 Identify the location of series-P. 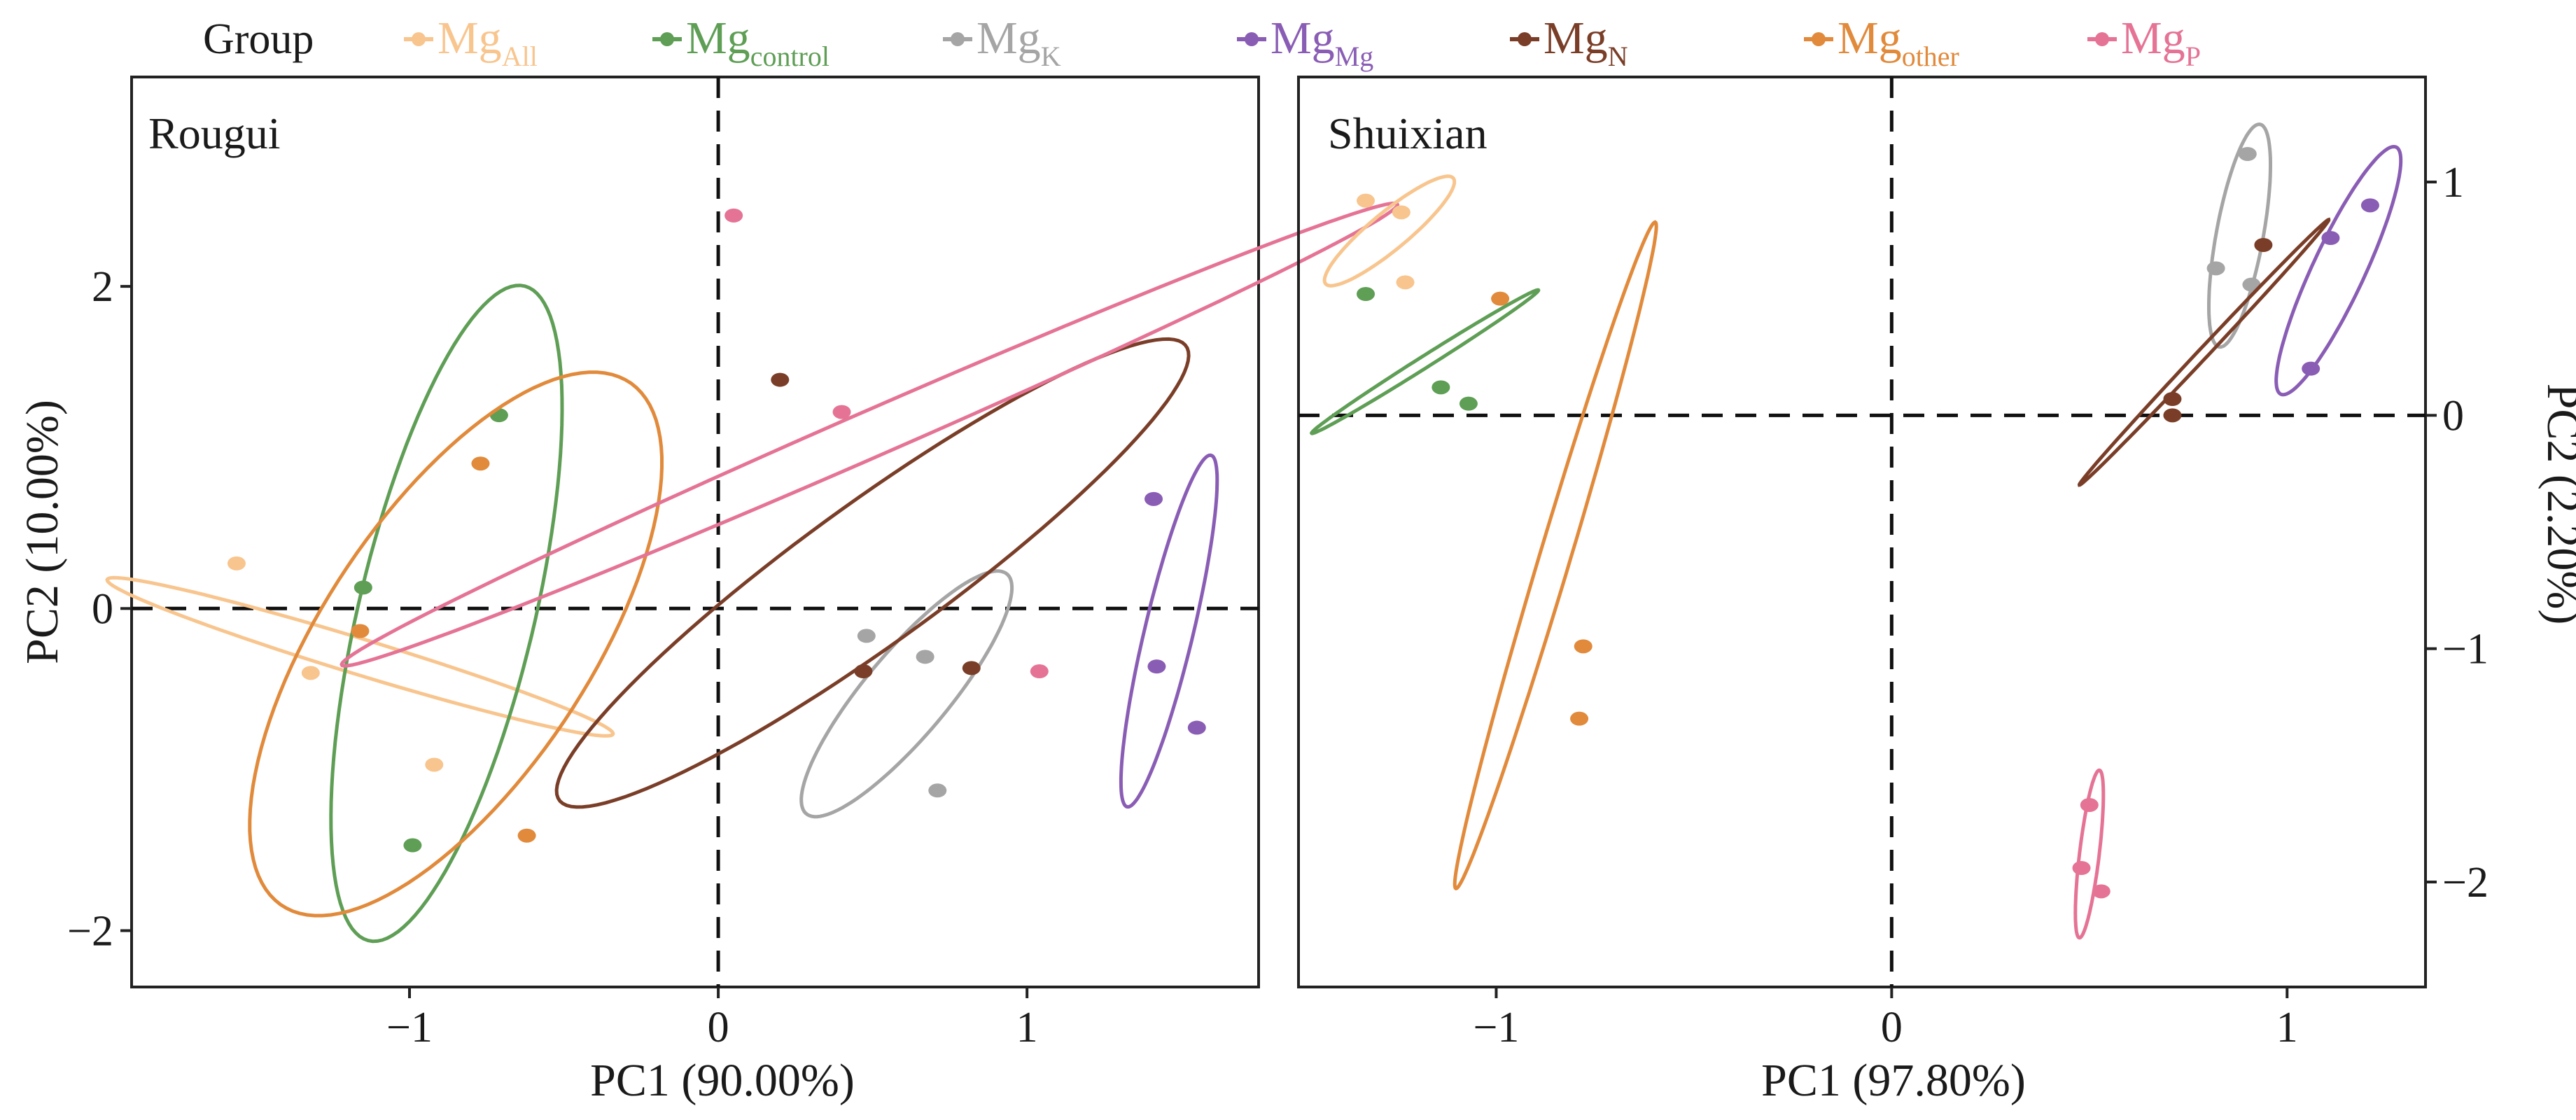
(2091, 854).